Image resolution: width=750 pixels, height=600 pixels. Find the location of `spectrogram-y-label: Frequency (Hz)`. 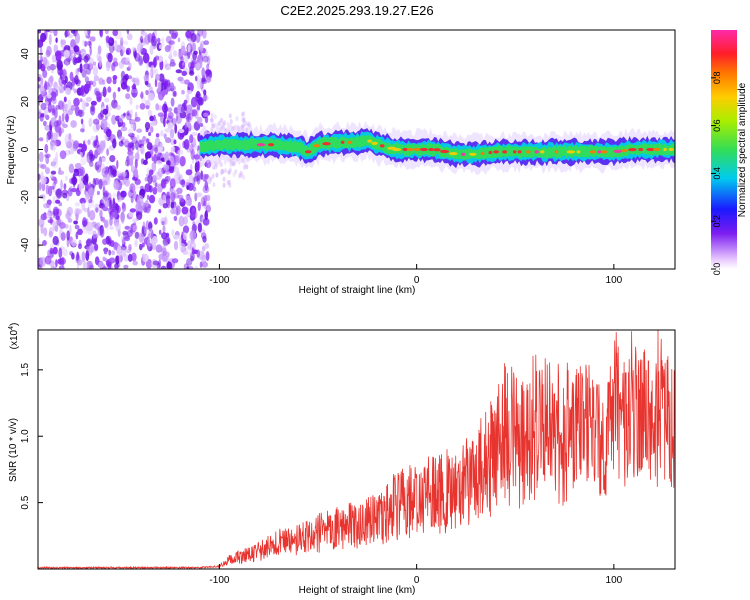

spectrogram-y-label: Frequency (Hz) is located at coordinates (11, 150).